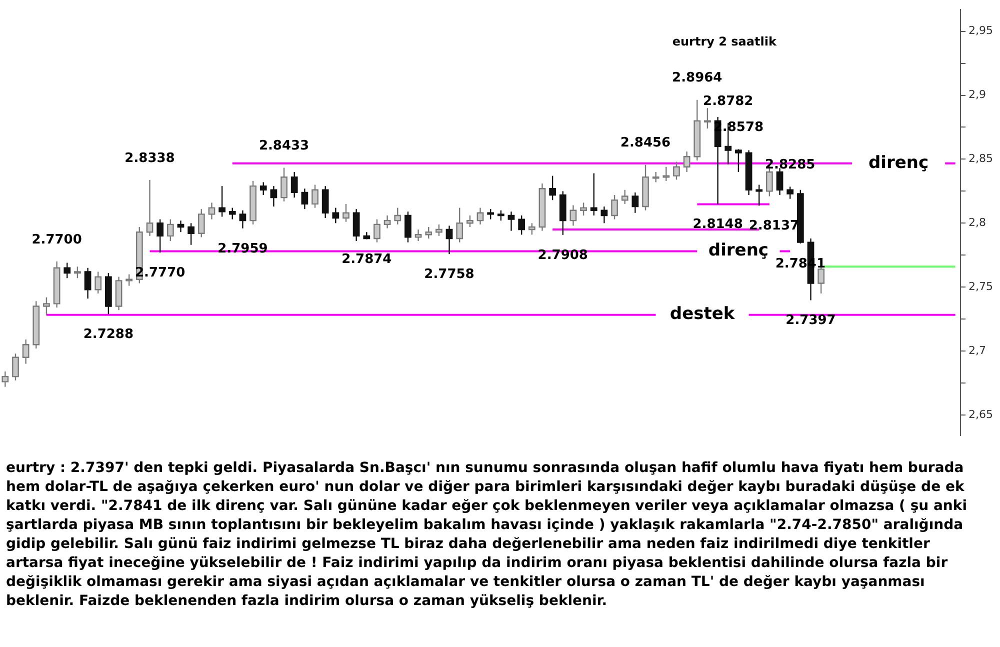  What do you see at coordinates (977, 350) in the screenshot?
I see `y-tick-label: 2,7` at bounding box center [977, 350].